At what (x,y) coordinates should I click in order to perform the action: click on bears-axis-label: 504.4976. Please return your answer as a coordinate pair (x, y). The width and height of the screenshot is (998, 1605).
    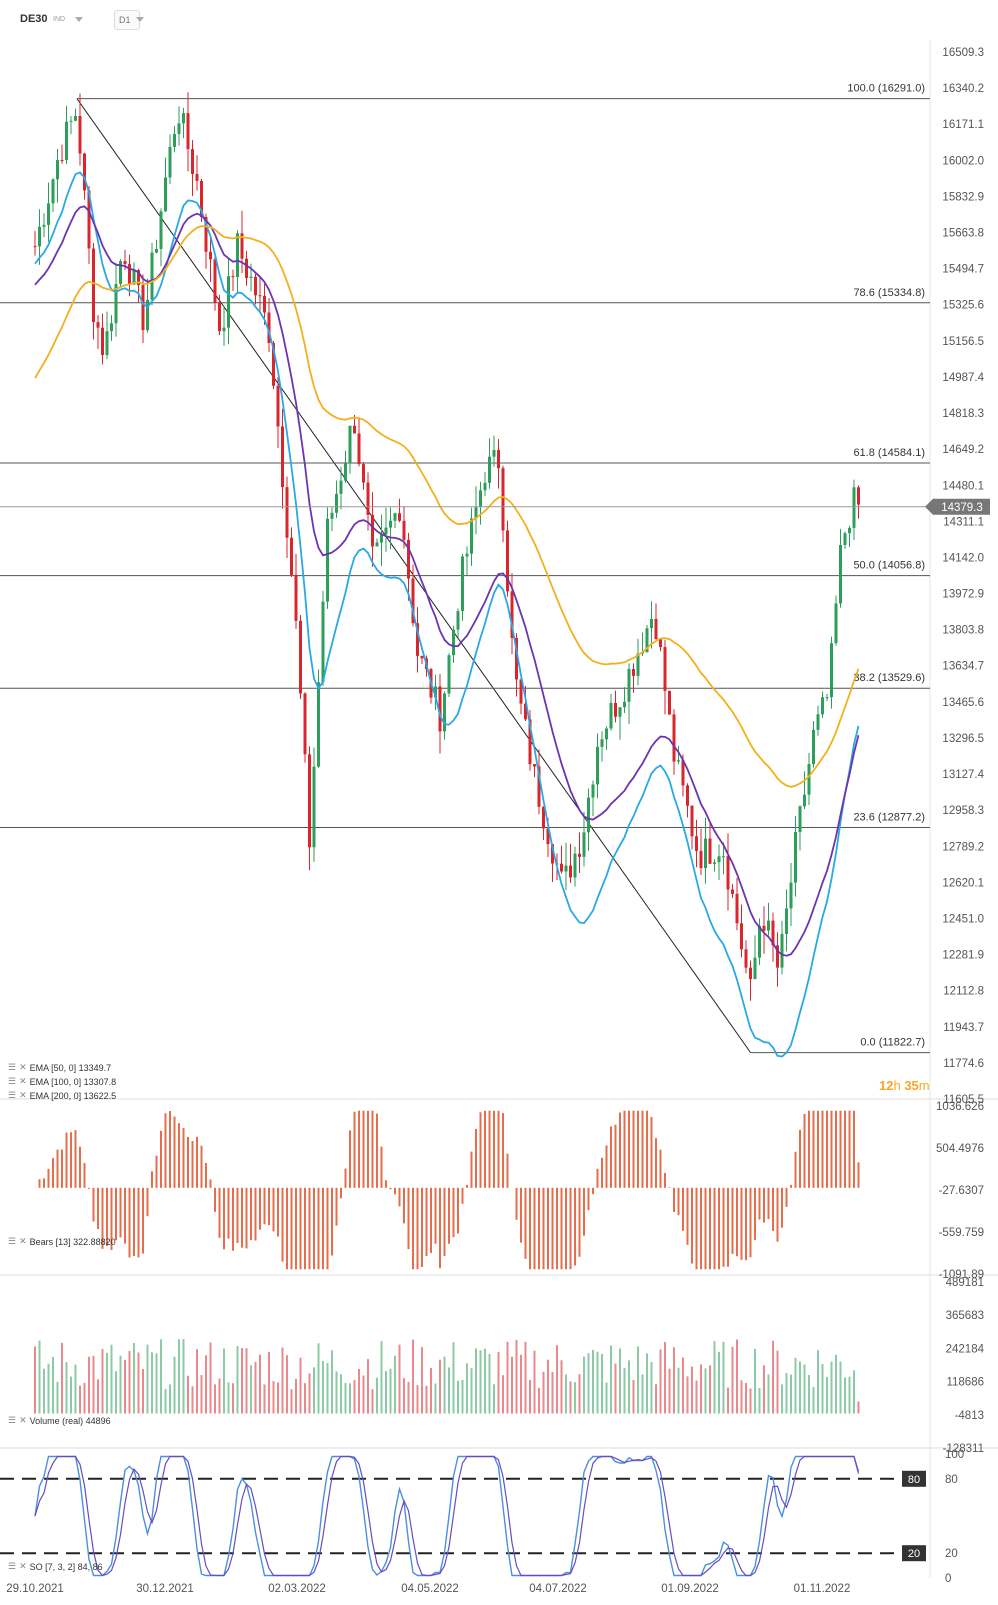
    Looking at the image, I should click on (960, 1149).